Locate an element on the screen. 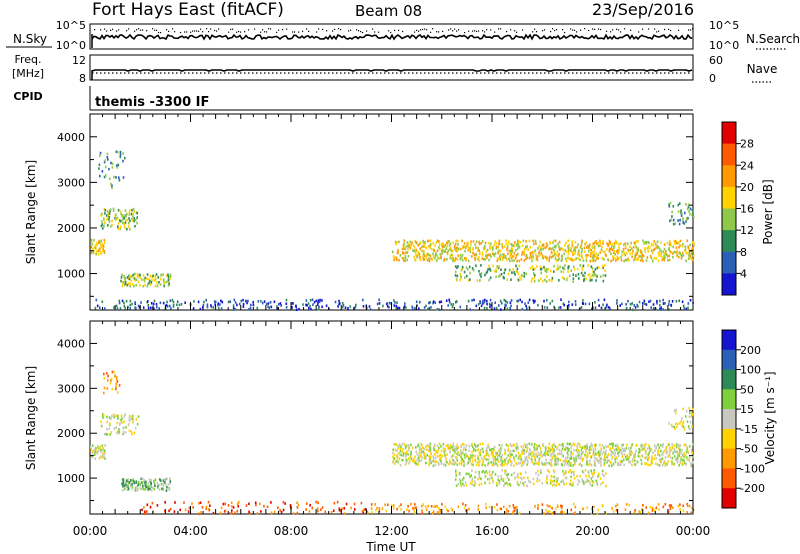 This screenshot has height=554, width=800. velocity-ylabel: Slant Range [km] is located at coordinates (31, 418).